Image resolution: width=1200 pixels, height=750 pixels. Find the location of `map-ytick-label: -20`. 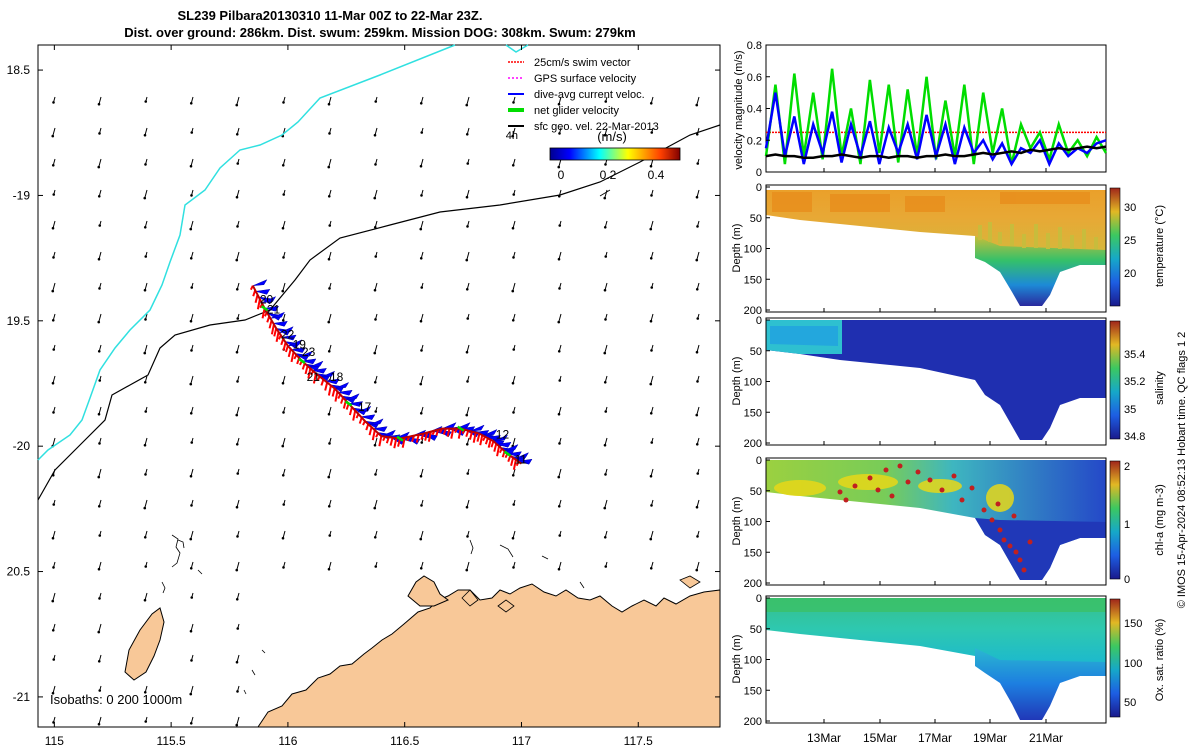

map-ytick-label: -20 is located at coordinates (22, 446).